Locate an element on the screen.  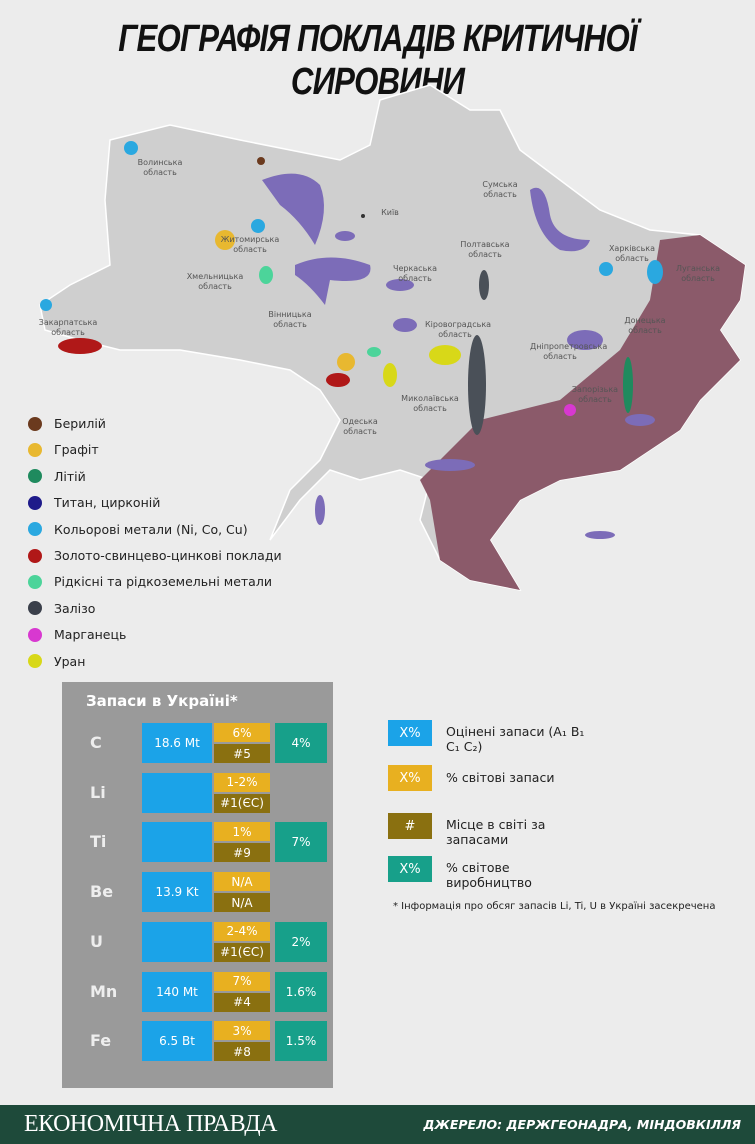
deposit-beryllium is located at coordinates (261, 161).